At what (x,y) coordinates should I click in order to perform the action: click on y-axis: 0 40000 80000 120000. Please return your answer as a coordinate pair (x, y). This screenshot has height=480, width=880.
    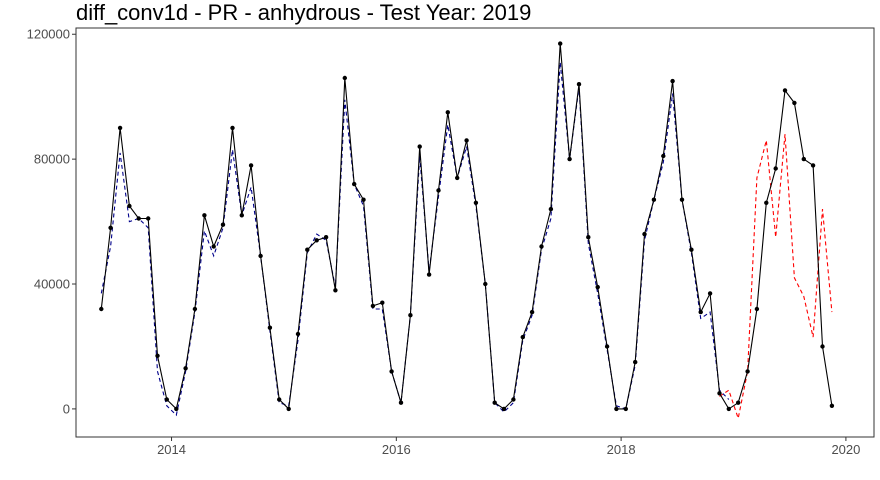
    Looking at the image, I should click on (51, 221).